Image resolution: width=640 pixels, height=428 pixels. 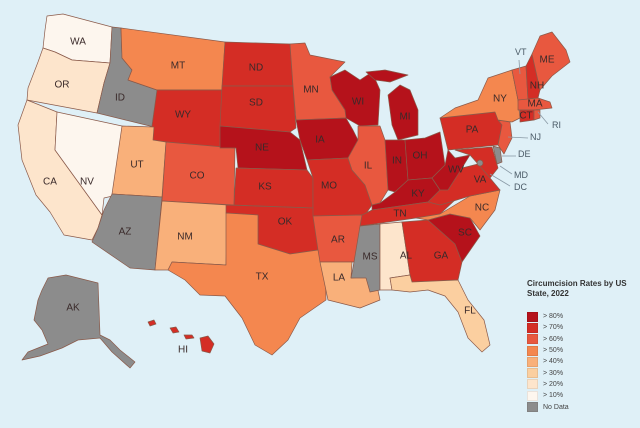 What do you see at coordinates (582, 350) in the screenshot?
I see `legend-item: > 50%` at bounding box center [582, 350].